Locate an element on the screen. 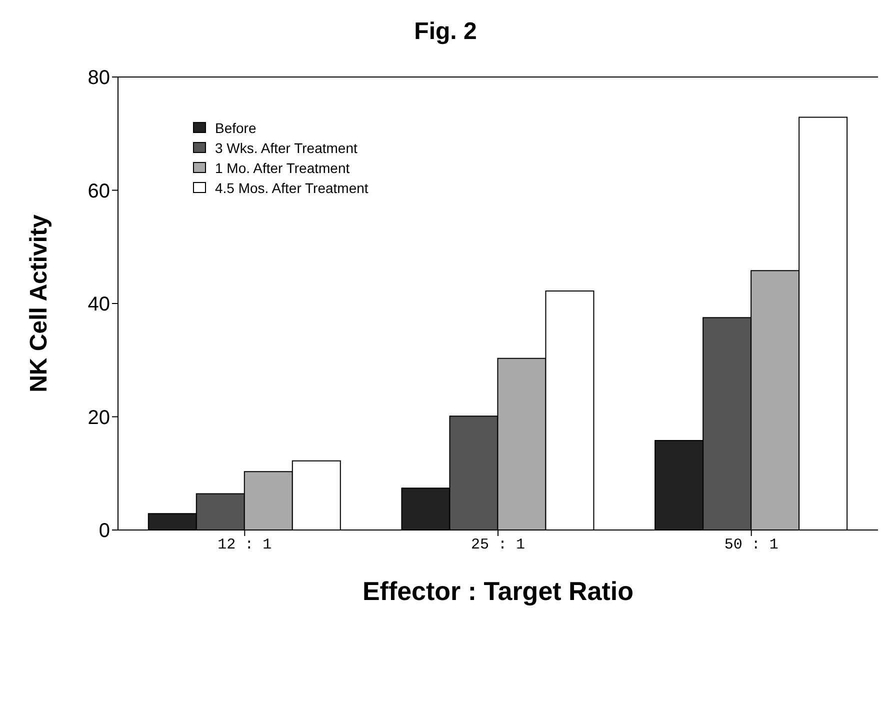 The image size is (883, 720). x-tick-label: 12 : 1 is located at coordinates (245, 545).